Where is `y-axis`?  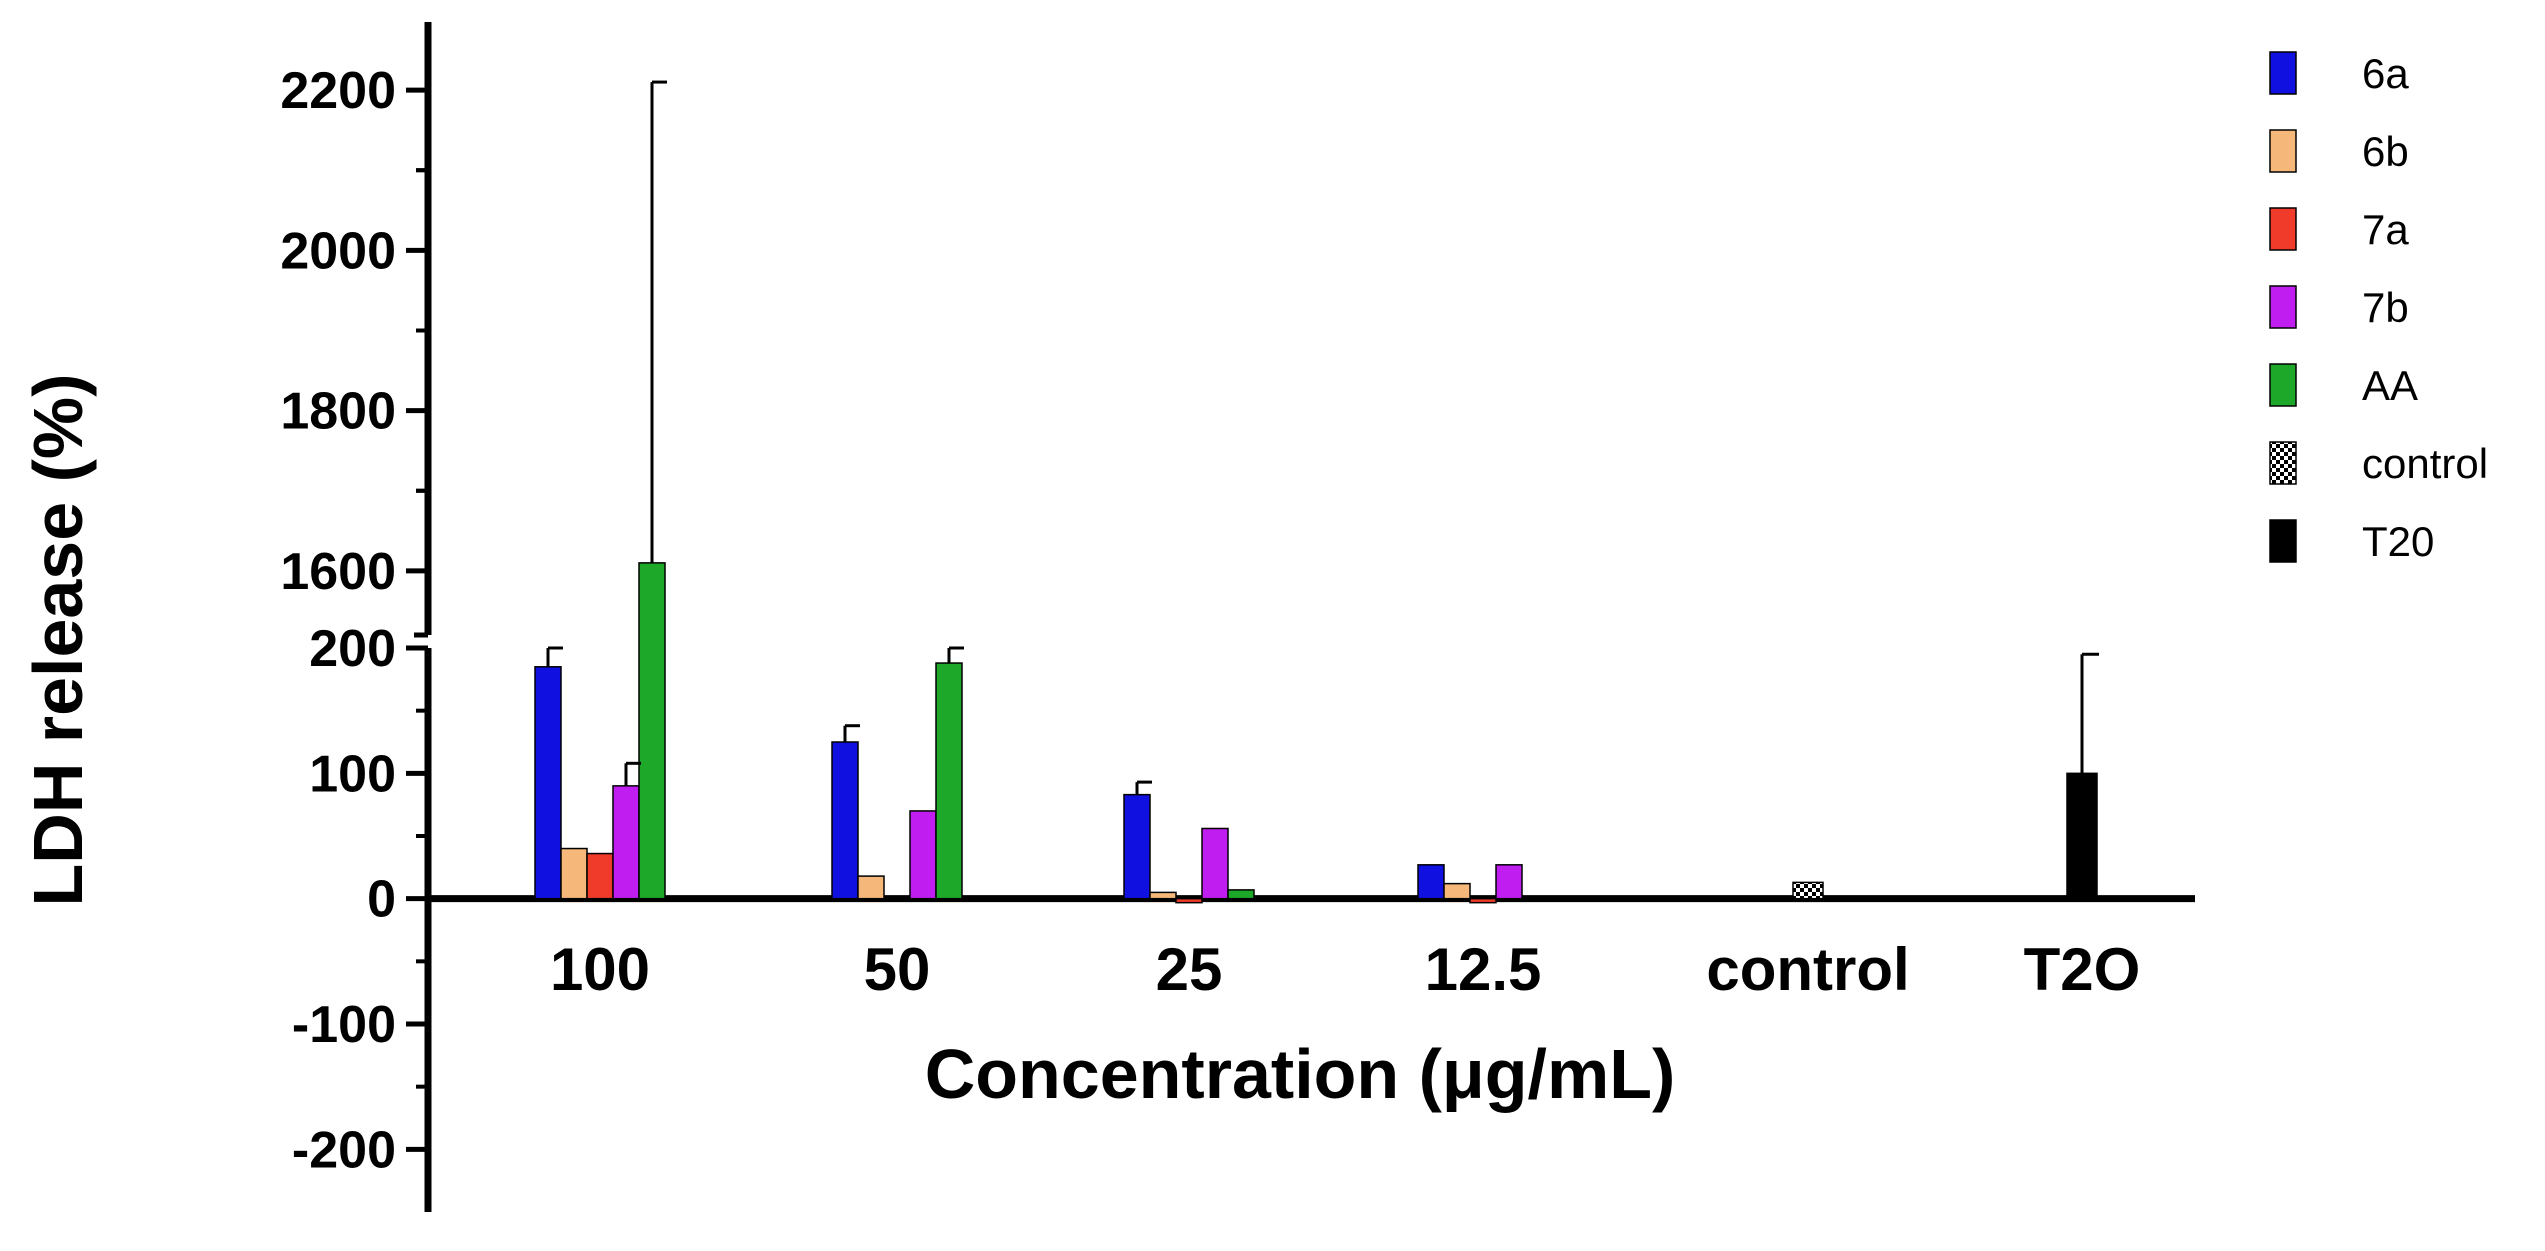 y-axis is located at coordinates (419, 617).